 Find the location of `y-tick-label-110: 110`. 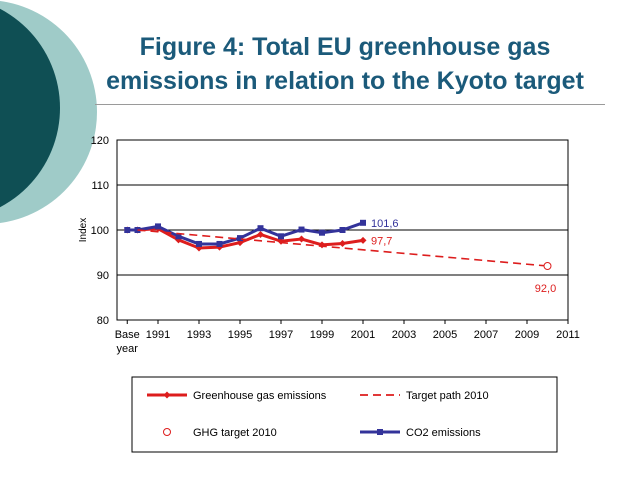

y-tick-label-110: 110 is located at coordinates (100, 186).